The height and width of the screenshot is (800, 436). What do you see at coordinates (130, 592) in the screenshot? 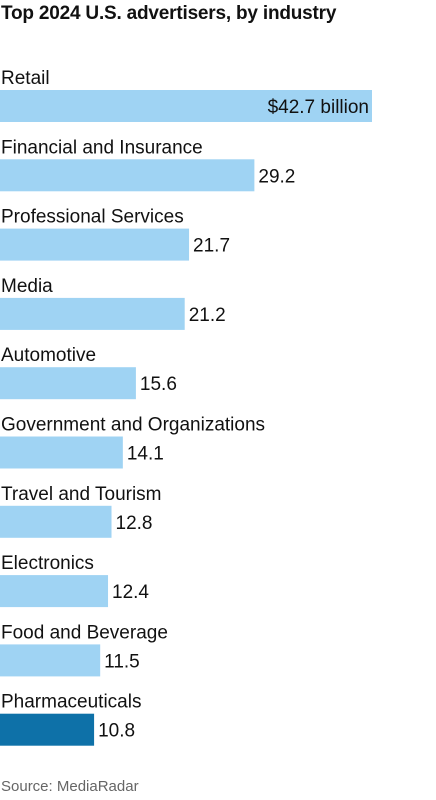
I see `value-label: 12.4` at bounding box center [130, 592].